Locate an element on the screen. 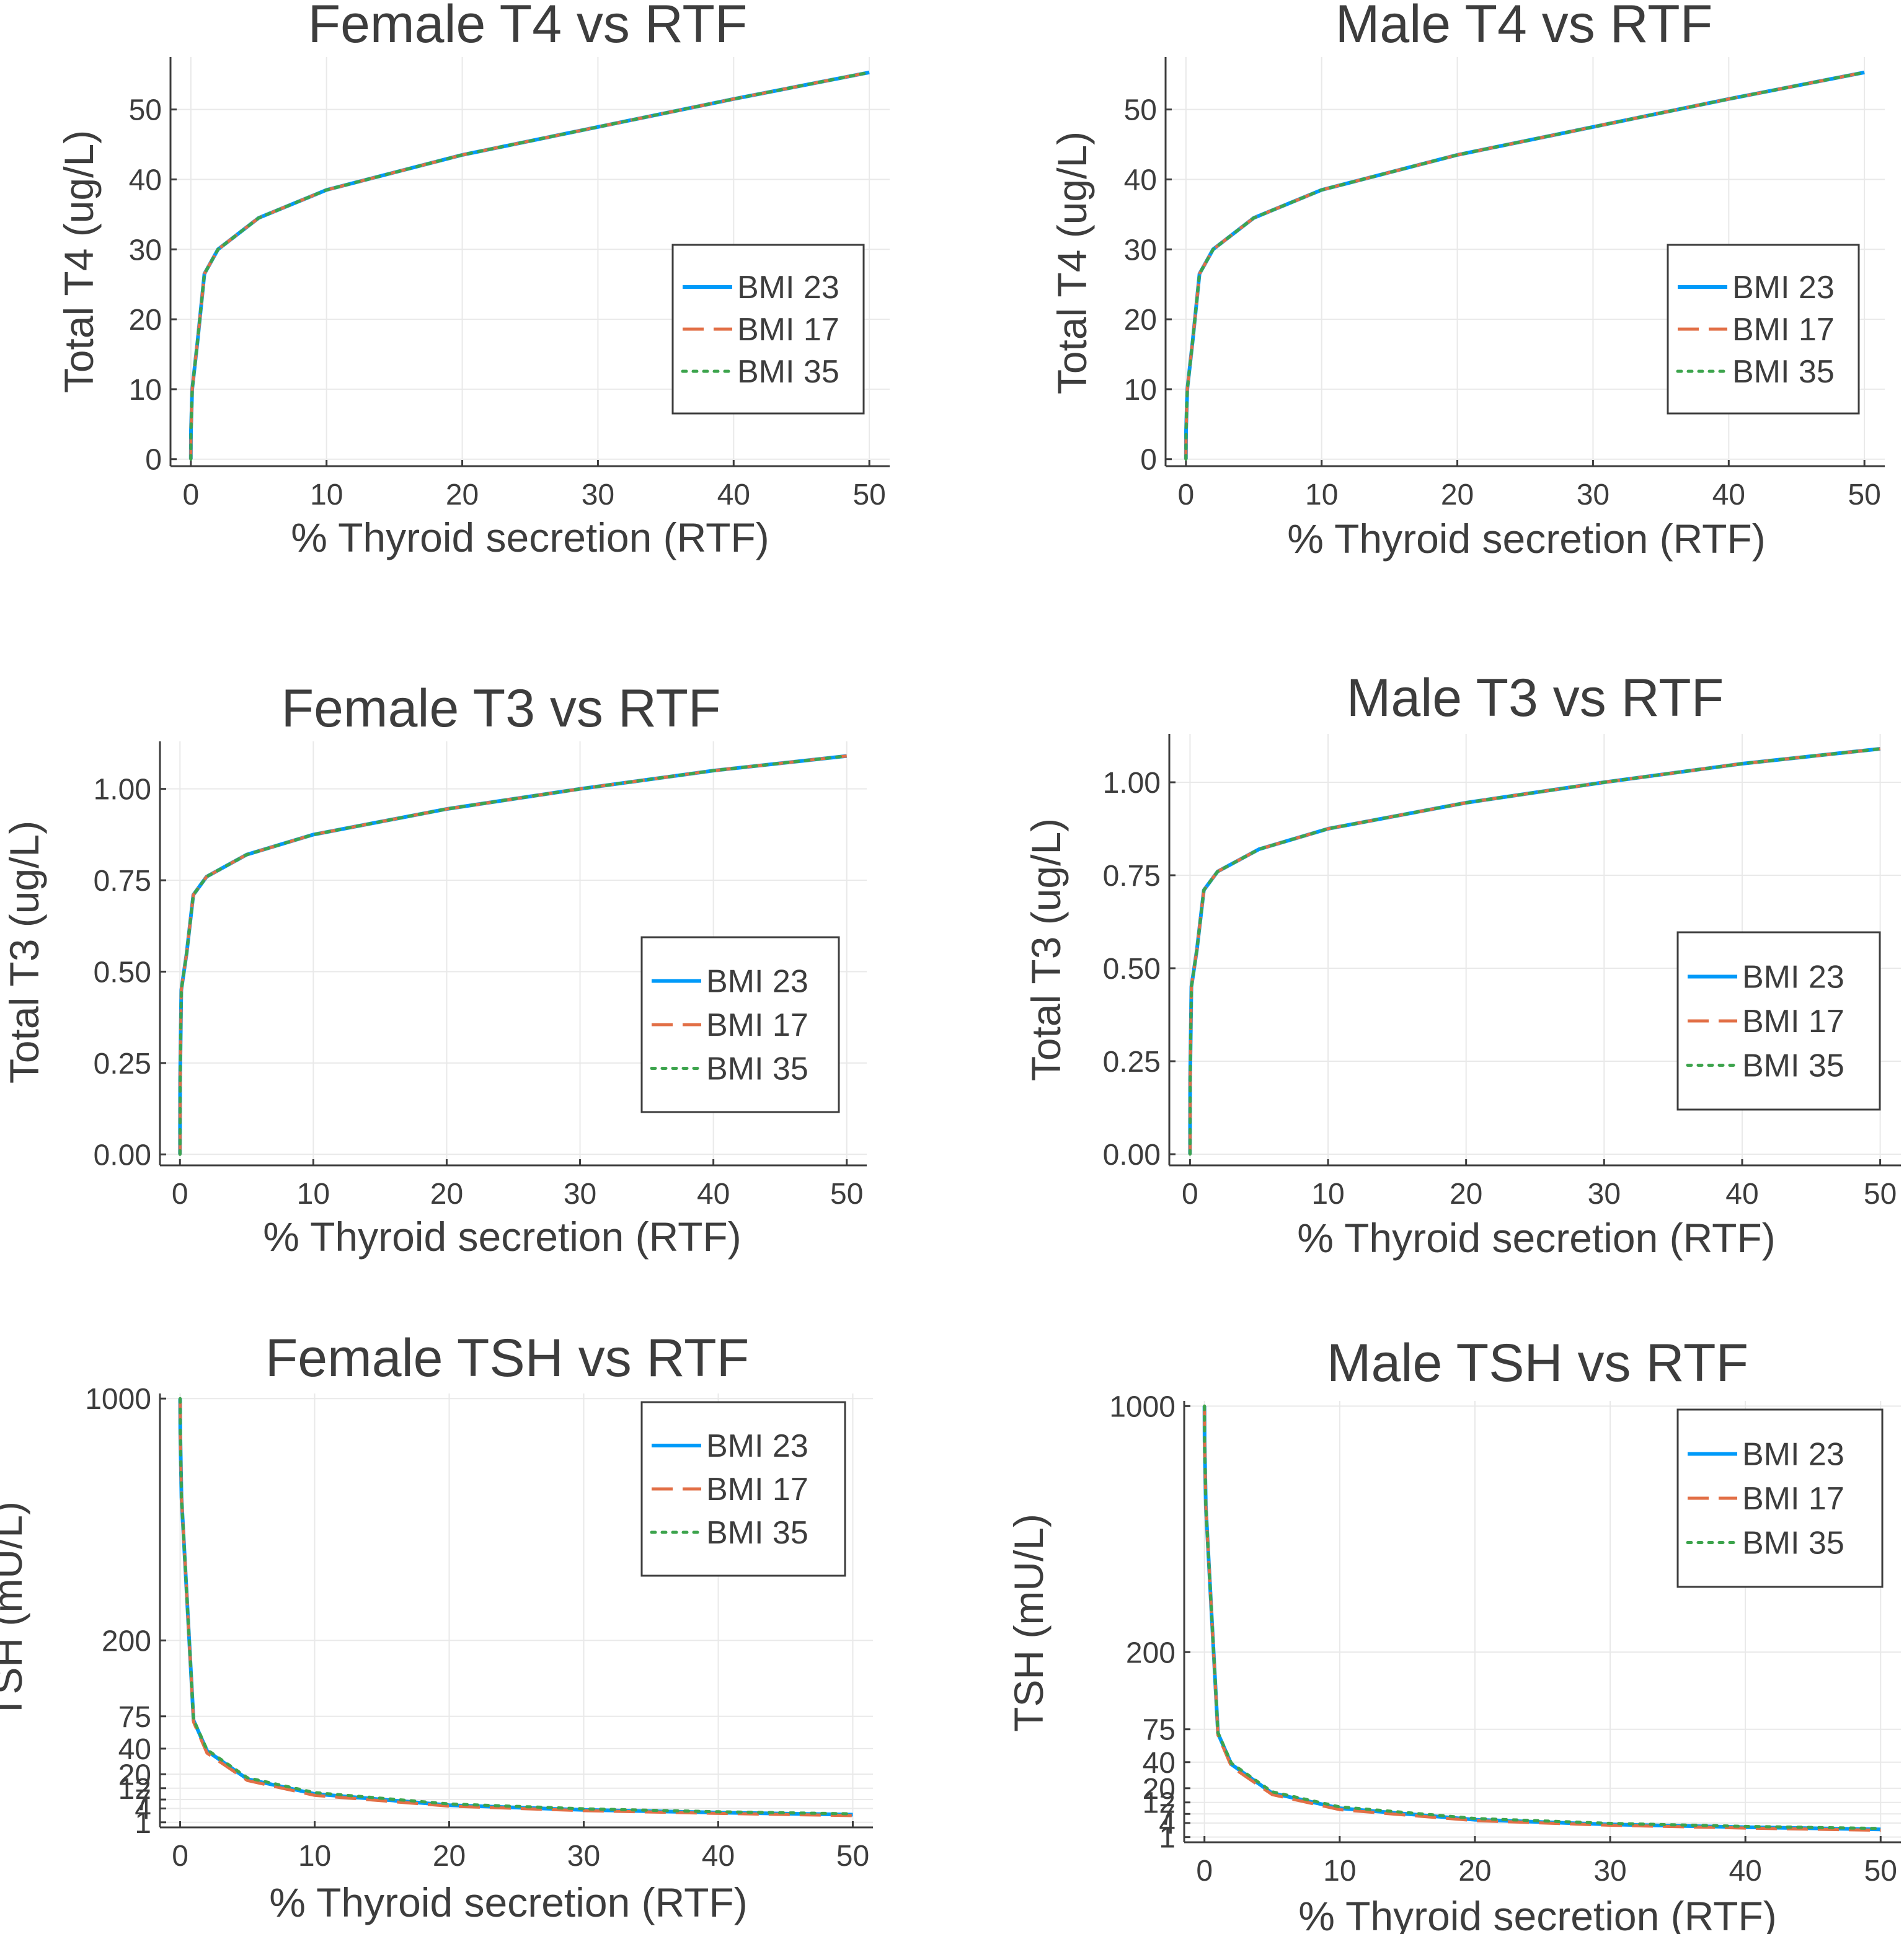 This screenshot has height=1934, width=1904. y-tick-label: 1000 is located at coordinates (118, 1399).